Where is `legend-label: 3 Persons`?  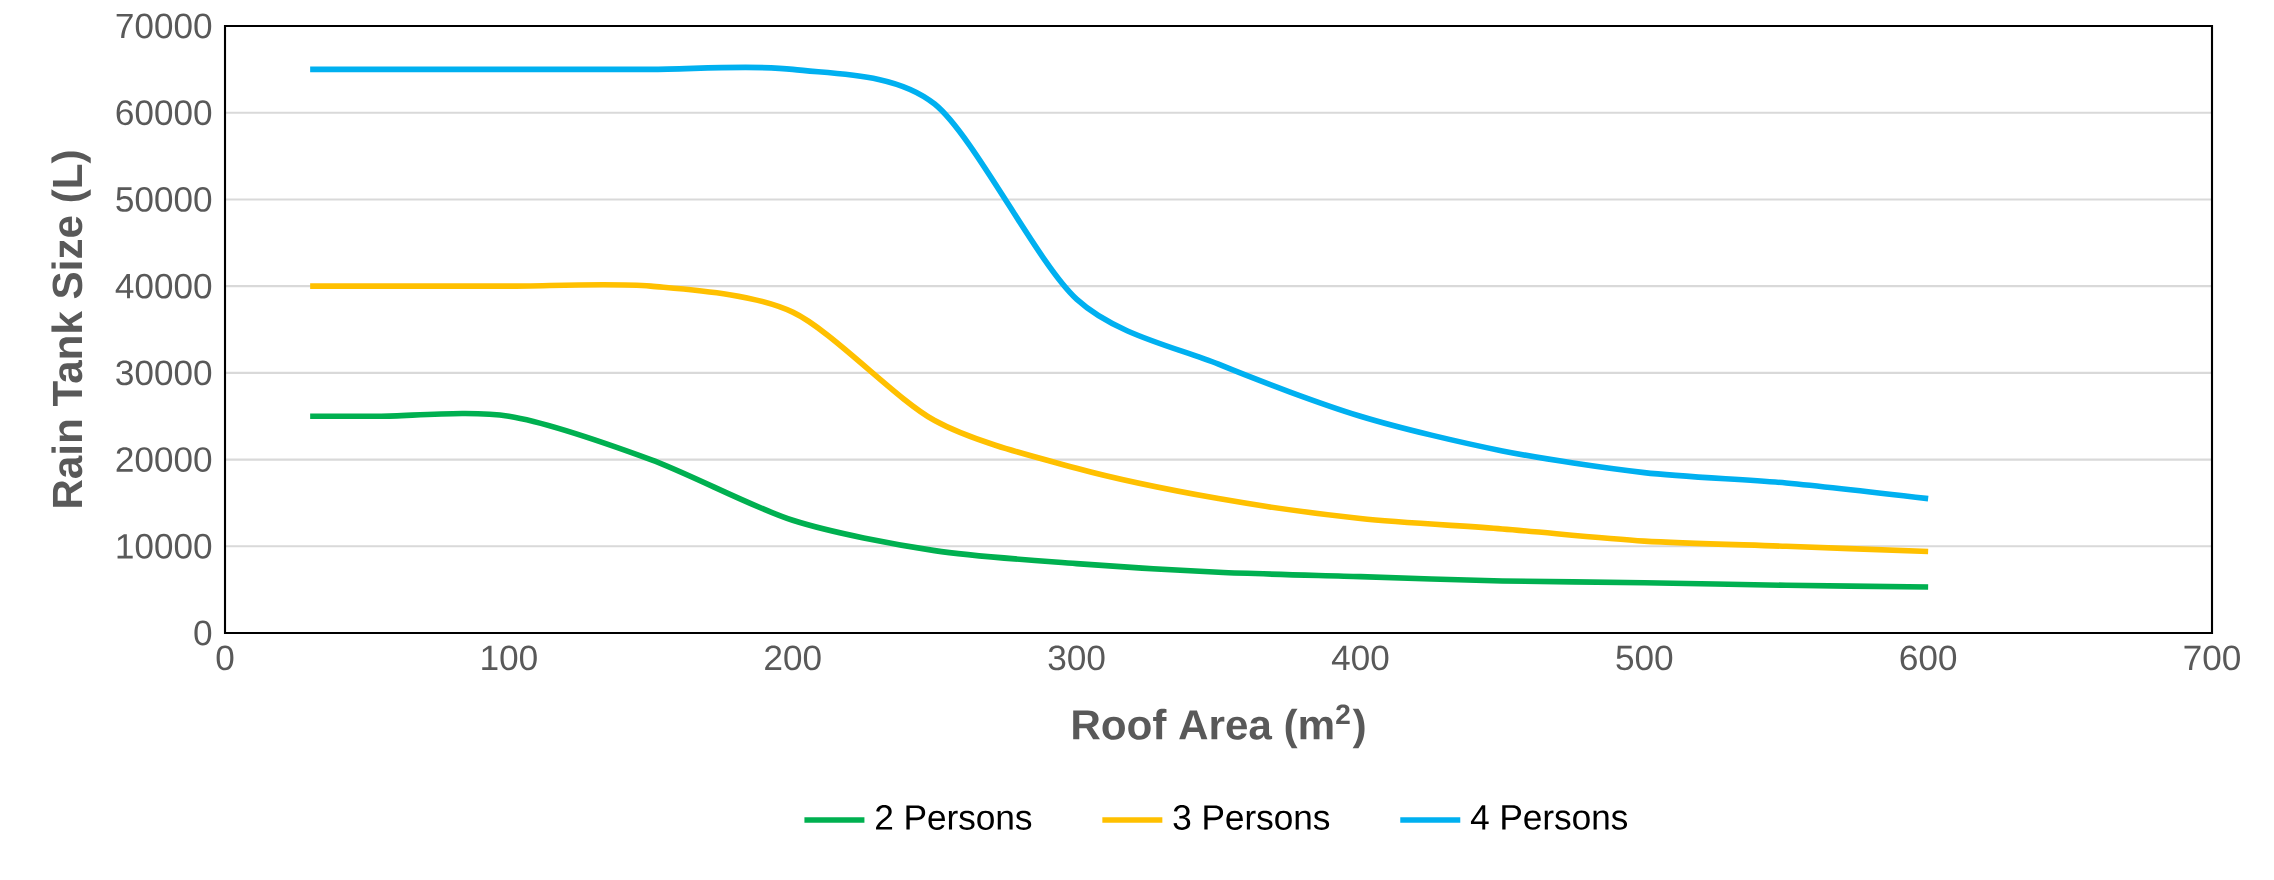
legend-label: 3 Persons is located at coordinates (1251, 817).